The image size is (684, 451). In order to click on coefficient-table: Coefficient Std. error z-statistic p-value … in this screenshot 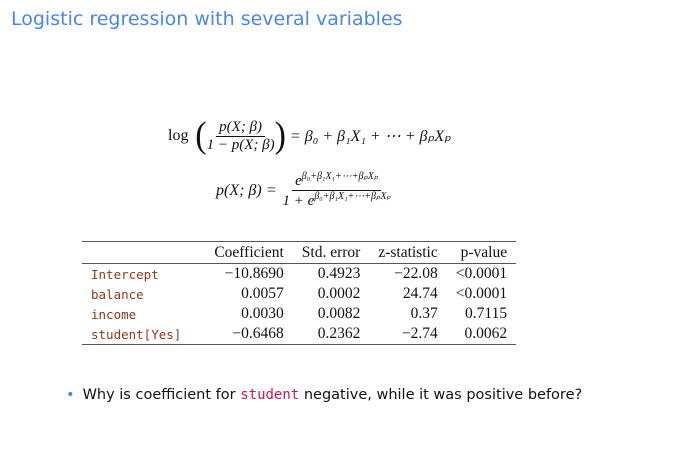, I will do `click(299, 293)`.